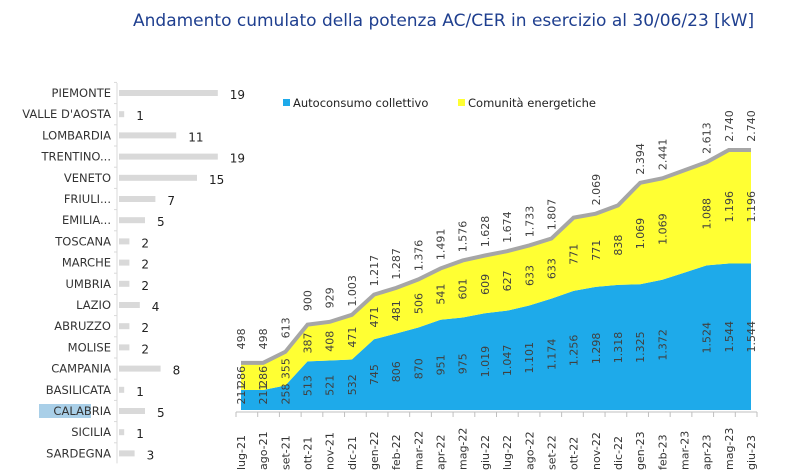 Image resolution: width=800 pixels, height=476 pixels. What do you see at coordinates (374, 271) in the screenshot?
I see `data-label-total: 1.217` at bounding box center [374, 271].